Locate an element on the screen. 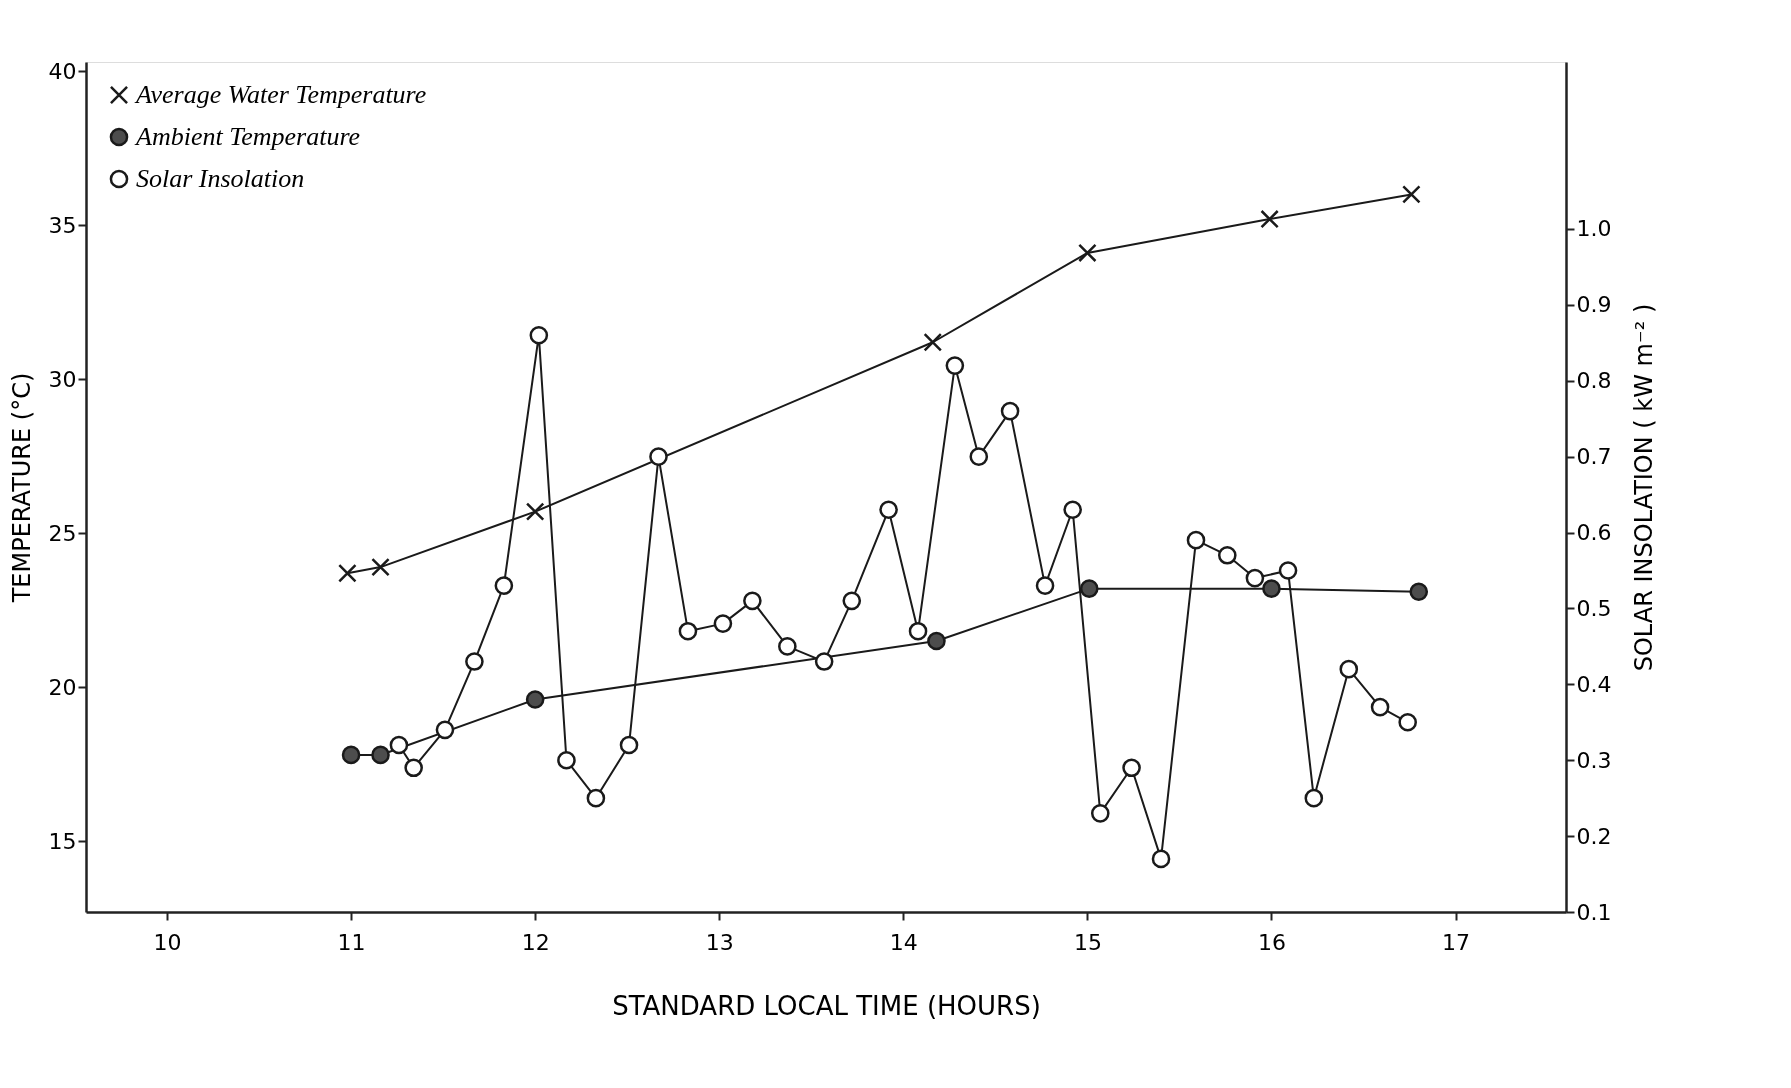 This screenshot has width=1791, height=1088. x-tick-label: 15 is located at coordinates (1087, 942).